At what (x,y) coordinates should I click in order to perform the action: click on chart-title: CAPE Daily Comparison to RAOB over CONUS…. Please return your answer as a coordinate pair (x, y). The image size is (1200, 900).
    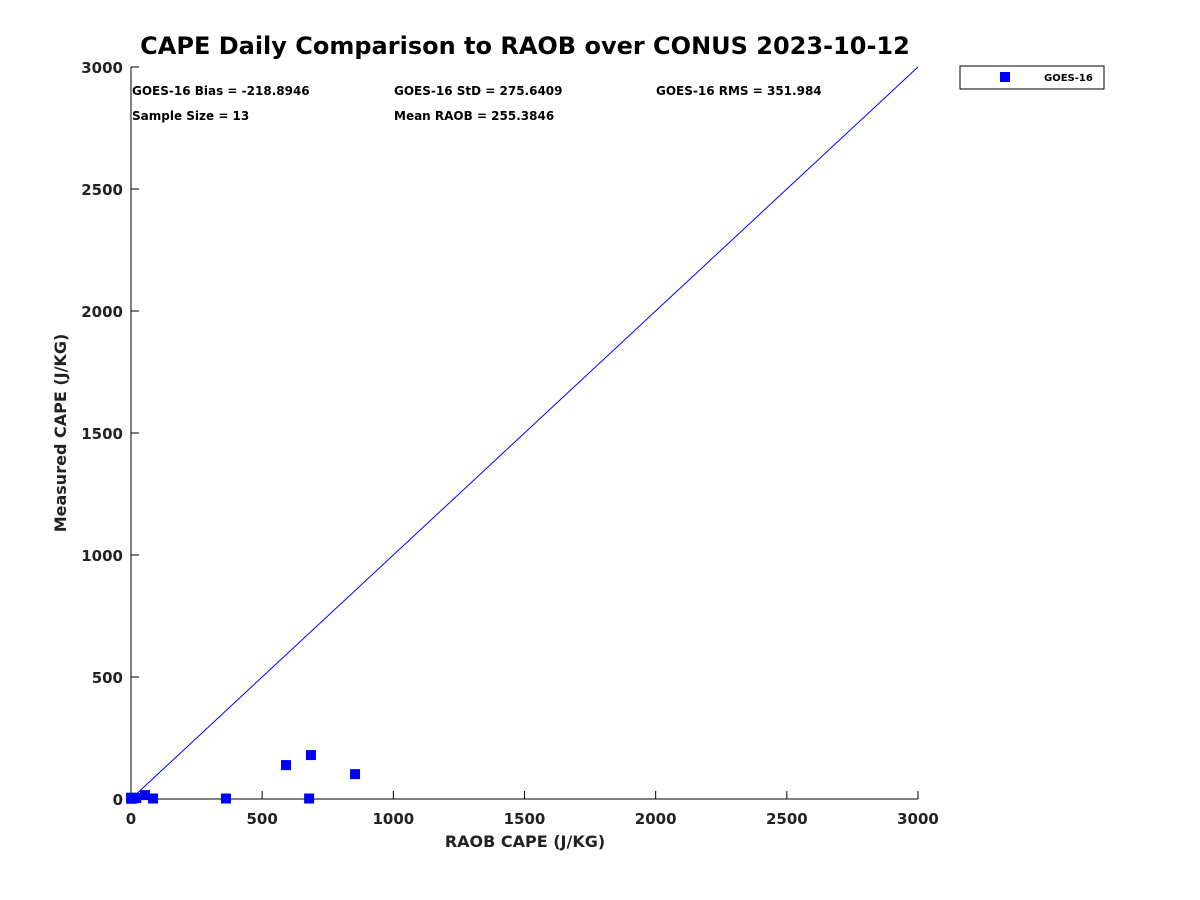
    Looking at the image, I should click on (525, 46).